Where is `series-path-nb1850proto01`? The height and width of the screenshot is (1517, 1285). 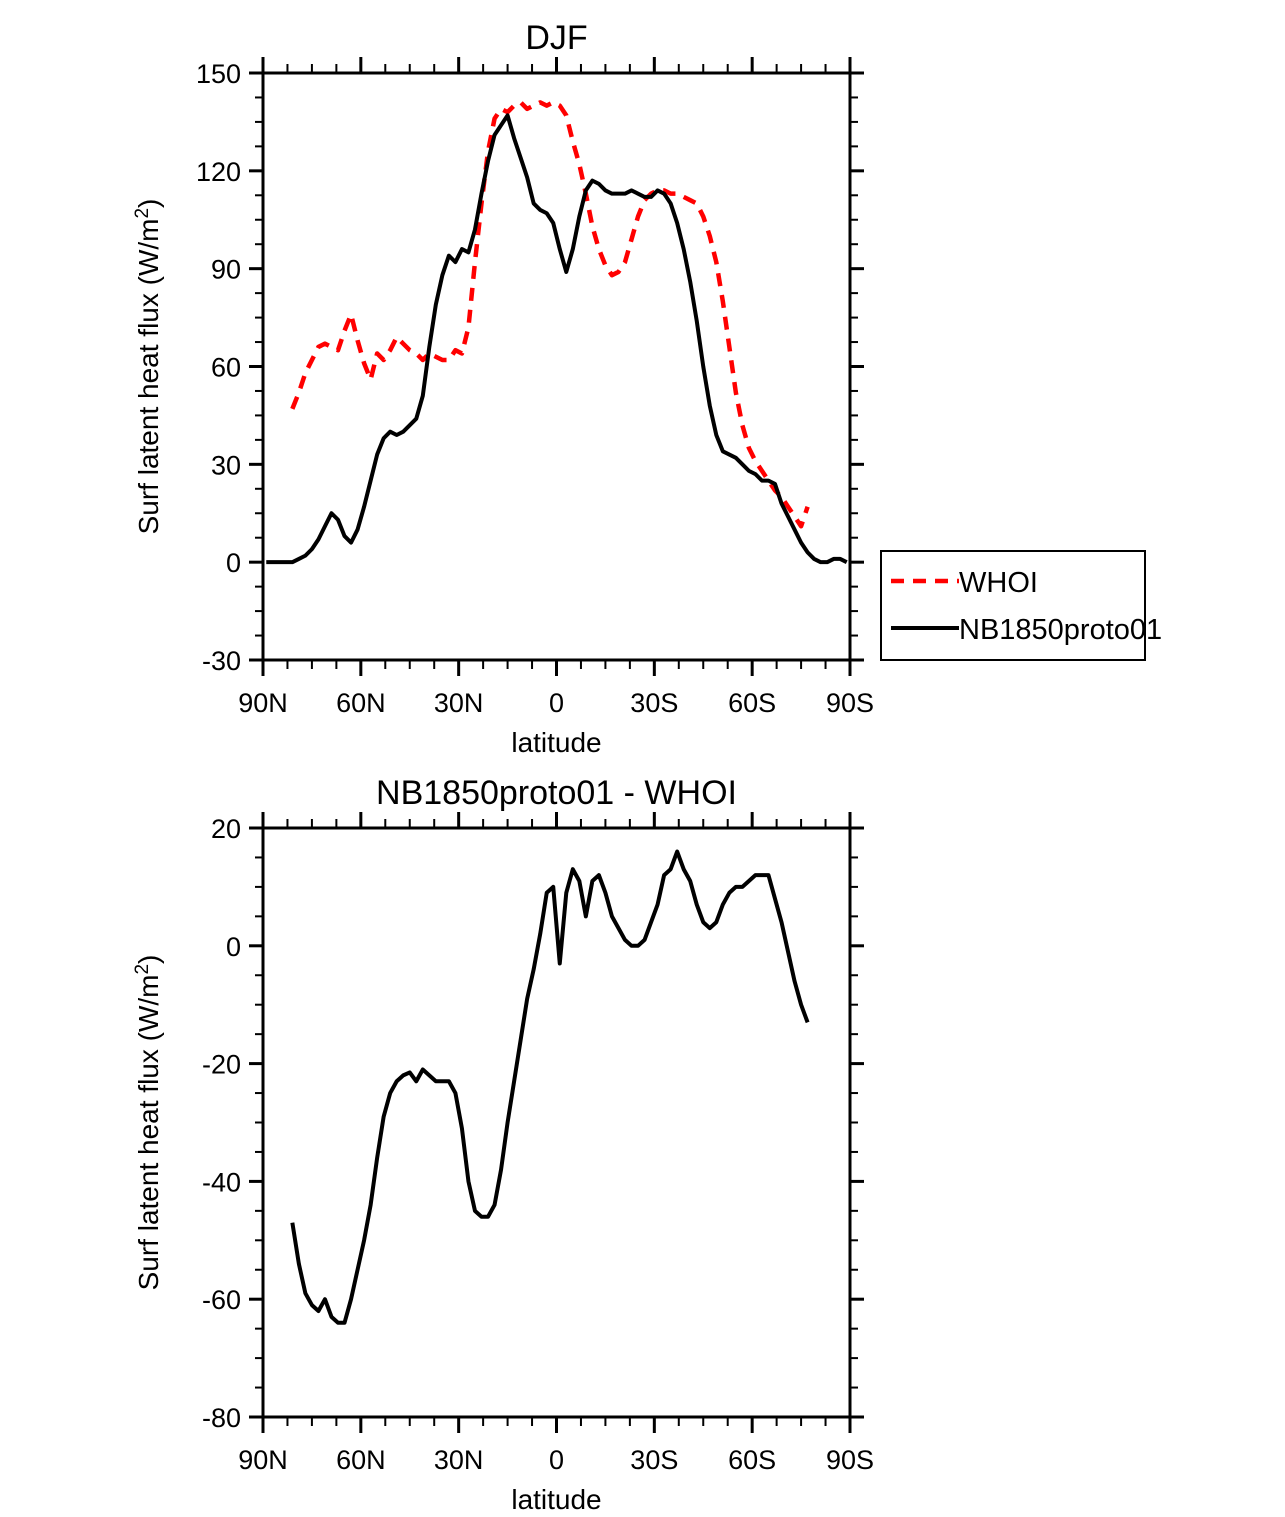
series-path-nb1850proto01 is located at coordinates (557, 339).